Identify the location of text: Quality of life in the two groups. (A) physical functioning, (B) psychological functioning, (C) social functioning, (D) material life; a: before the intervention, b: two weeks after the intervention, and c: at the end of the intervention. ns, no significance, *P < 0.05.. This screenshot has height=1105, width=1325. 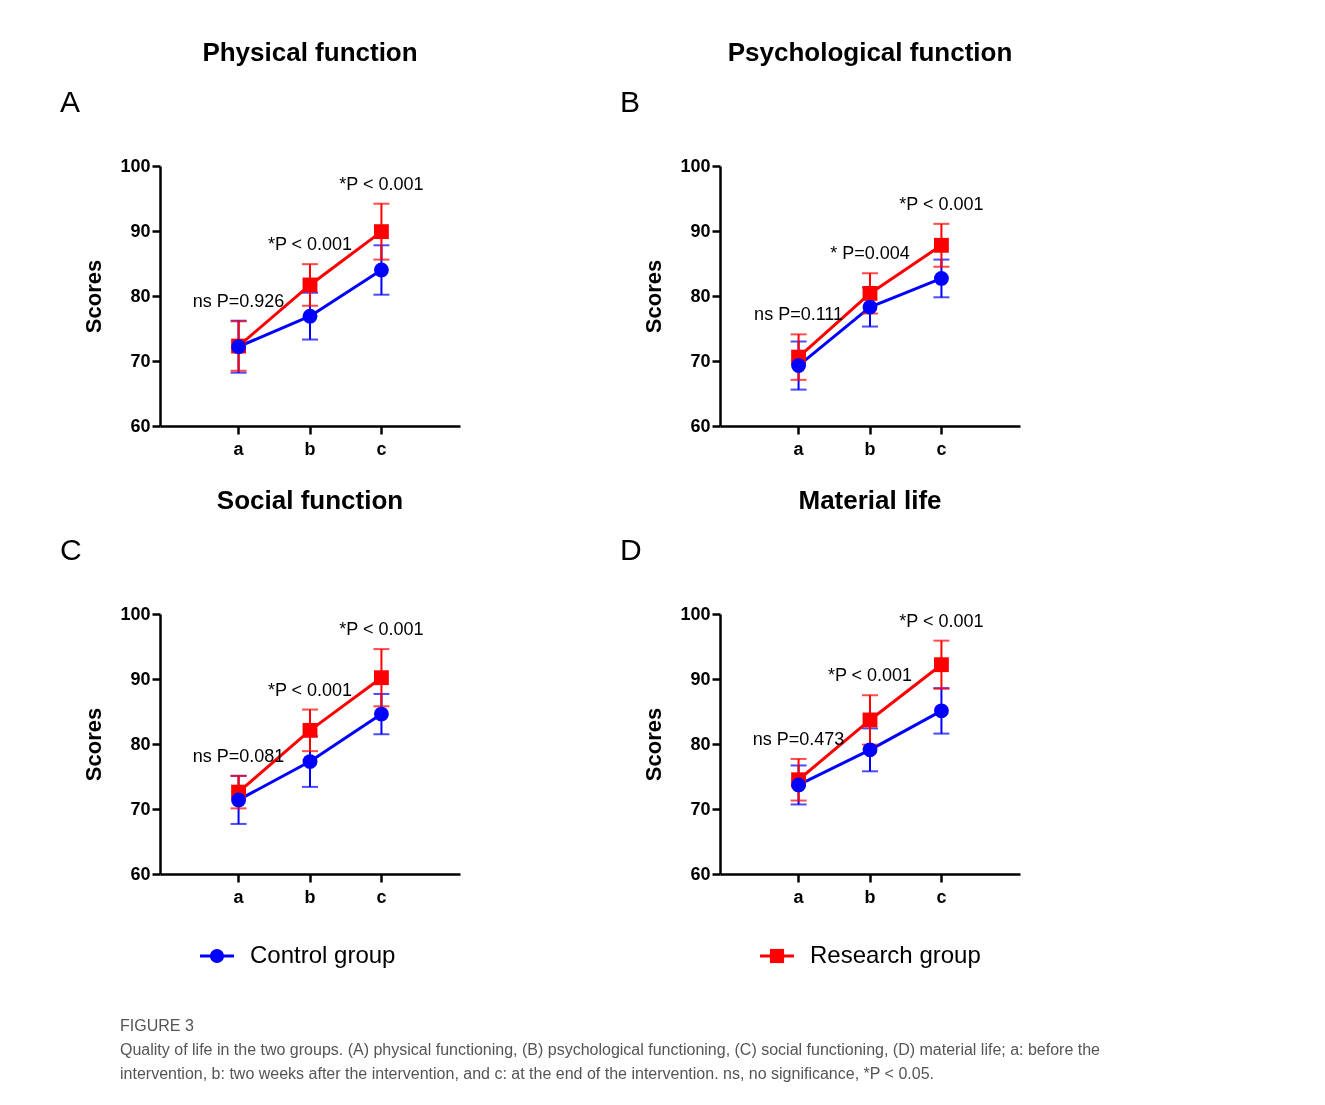
(610, 1061).